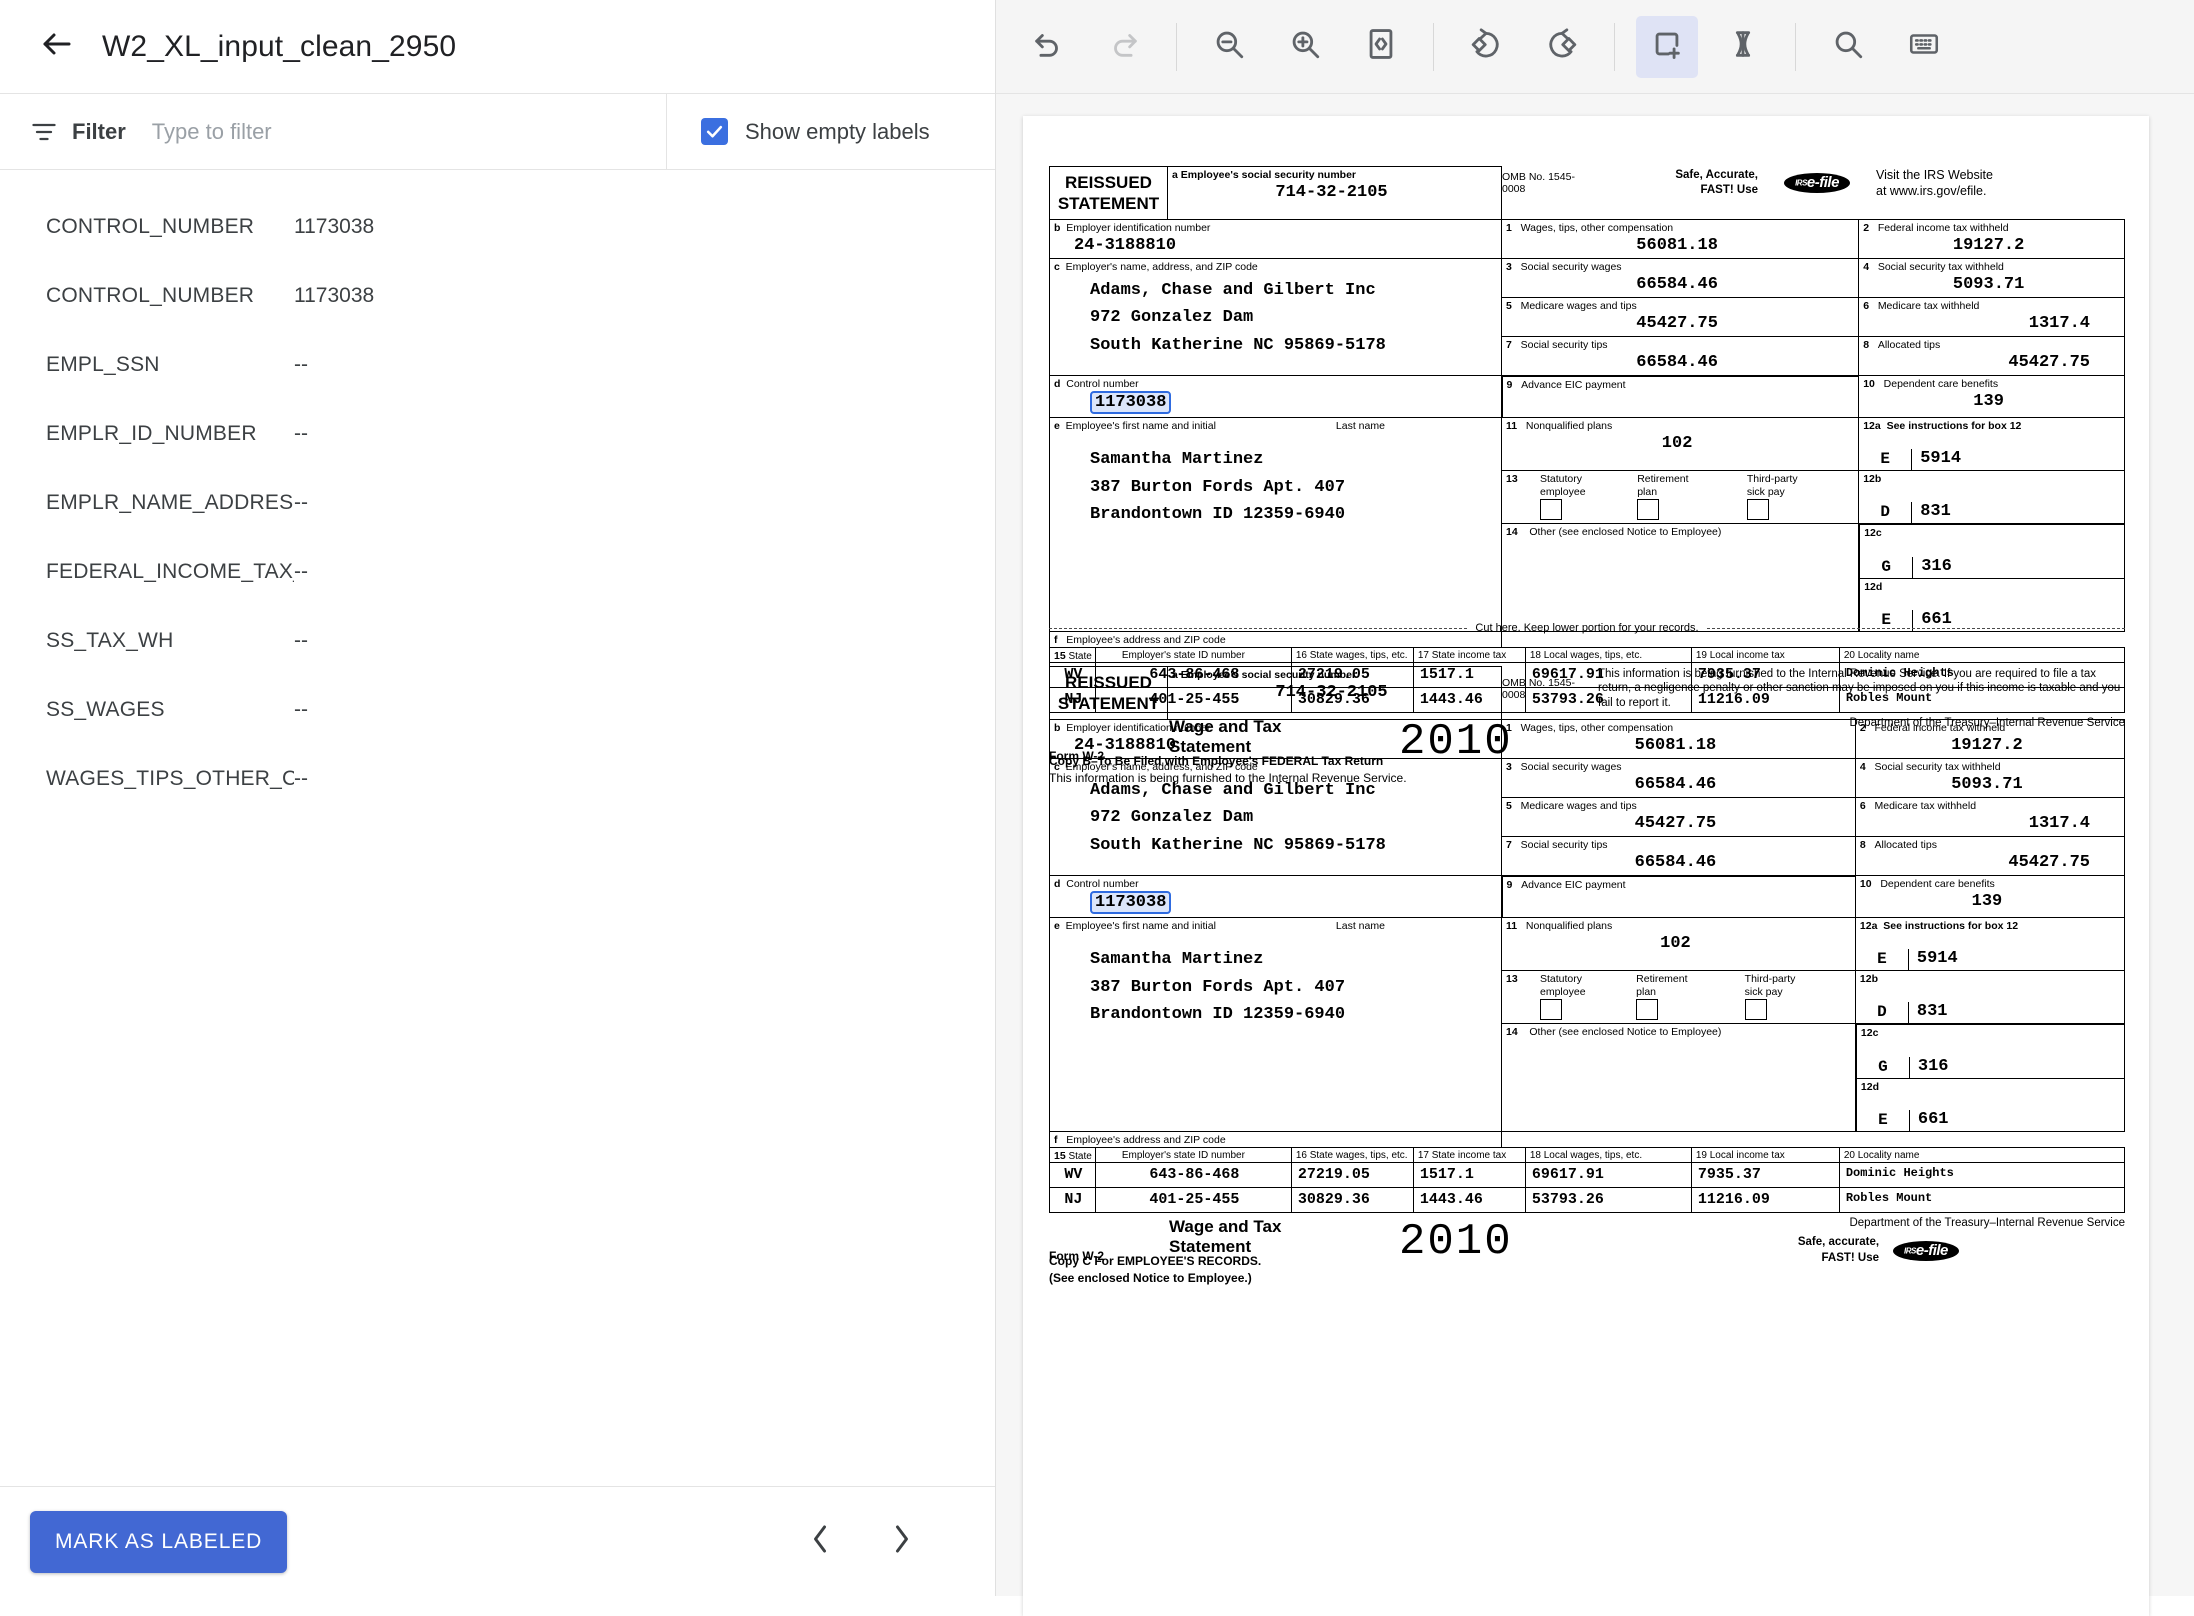 The height and width of the screenshot is (1616, 2194). Describe the element at coordinates (1667, 46) in the screenshot. I see `add-bounding-box-button` at that location.